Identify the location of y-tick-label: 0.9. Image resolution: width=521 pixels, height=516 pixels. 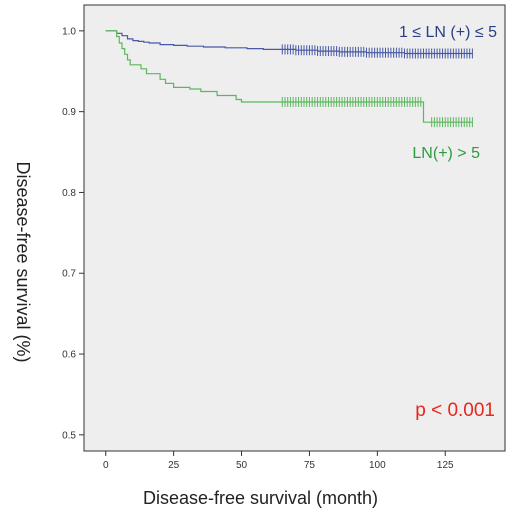
(69, 112).